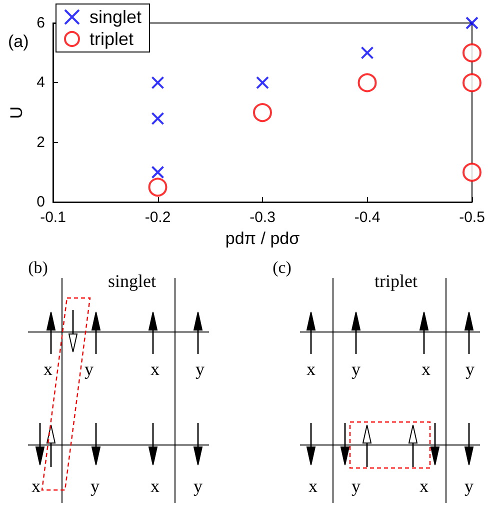  Describe the element at coordinates (367, 217) in the screenshot. I see `x-tick-label: -0.4` at that location.